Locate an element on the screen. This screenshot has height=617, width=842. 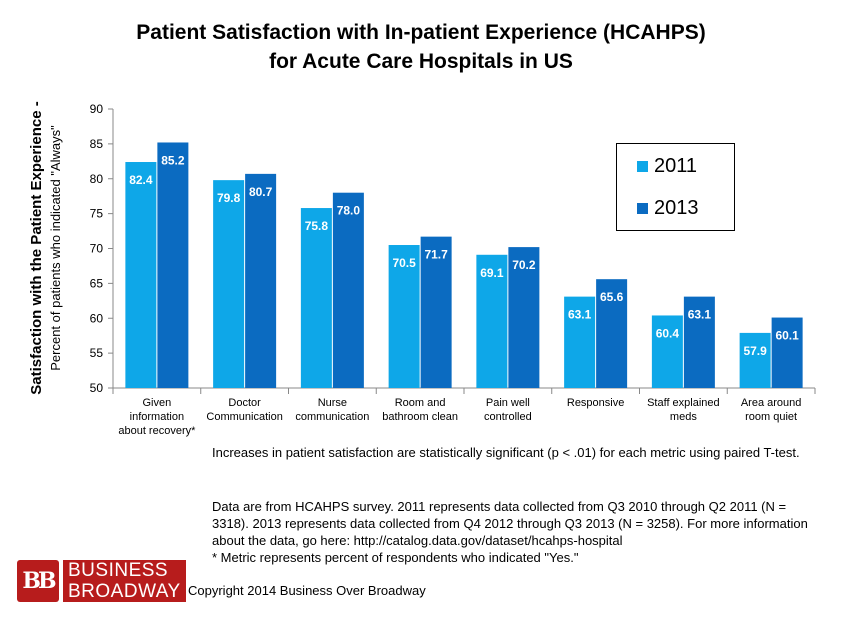
data-label-2011-1: 79.8 is located at coordinates (229, 198).